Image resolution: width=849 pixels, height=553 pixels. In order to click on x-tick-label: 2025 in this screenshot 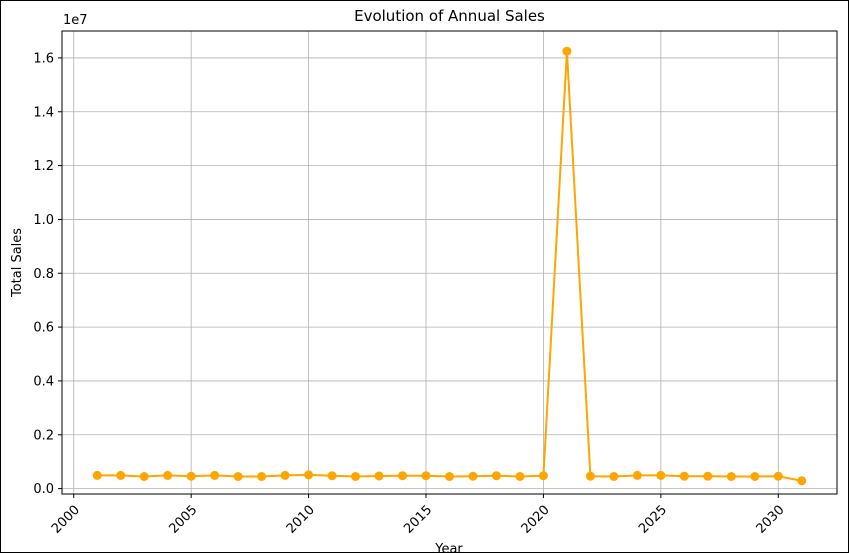, I will do `click(653, 520)`.